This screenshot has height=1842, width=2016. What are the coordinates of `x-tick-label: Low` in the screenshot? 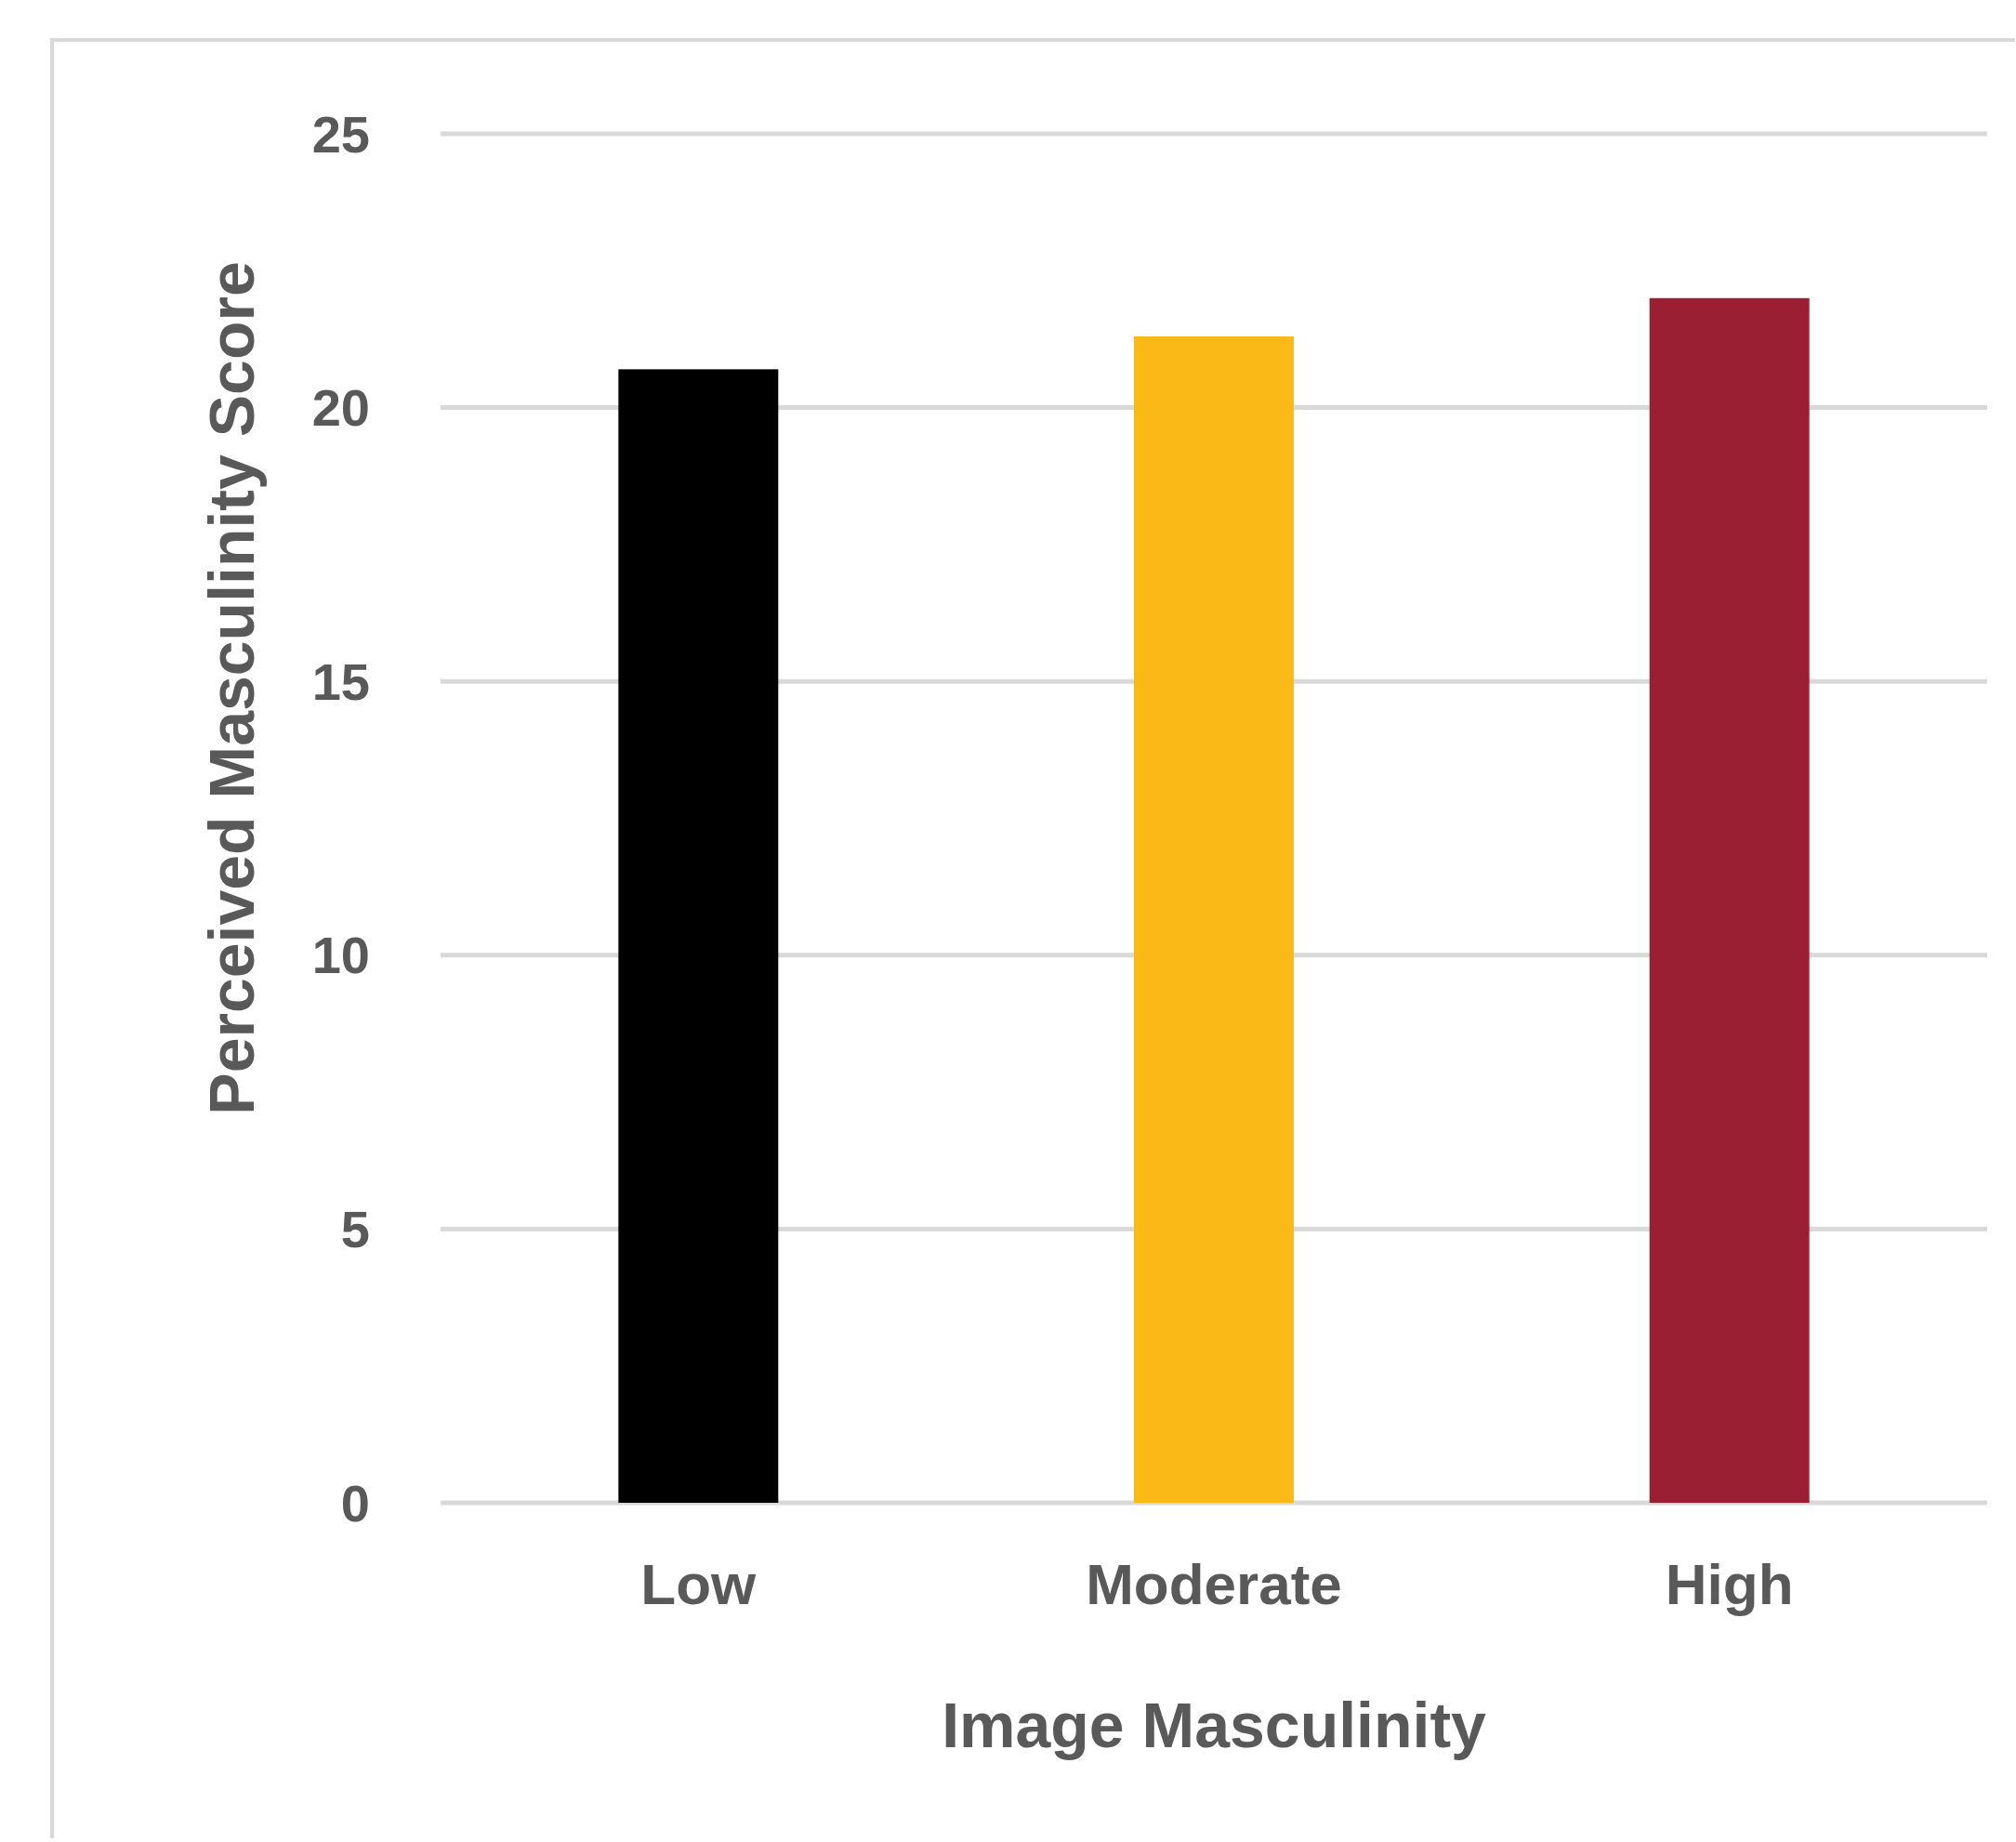 It's located at (699, 1584).